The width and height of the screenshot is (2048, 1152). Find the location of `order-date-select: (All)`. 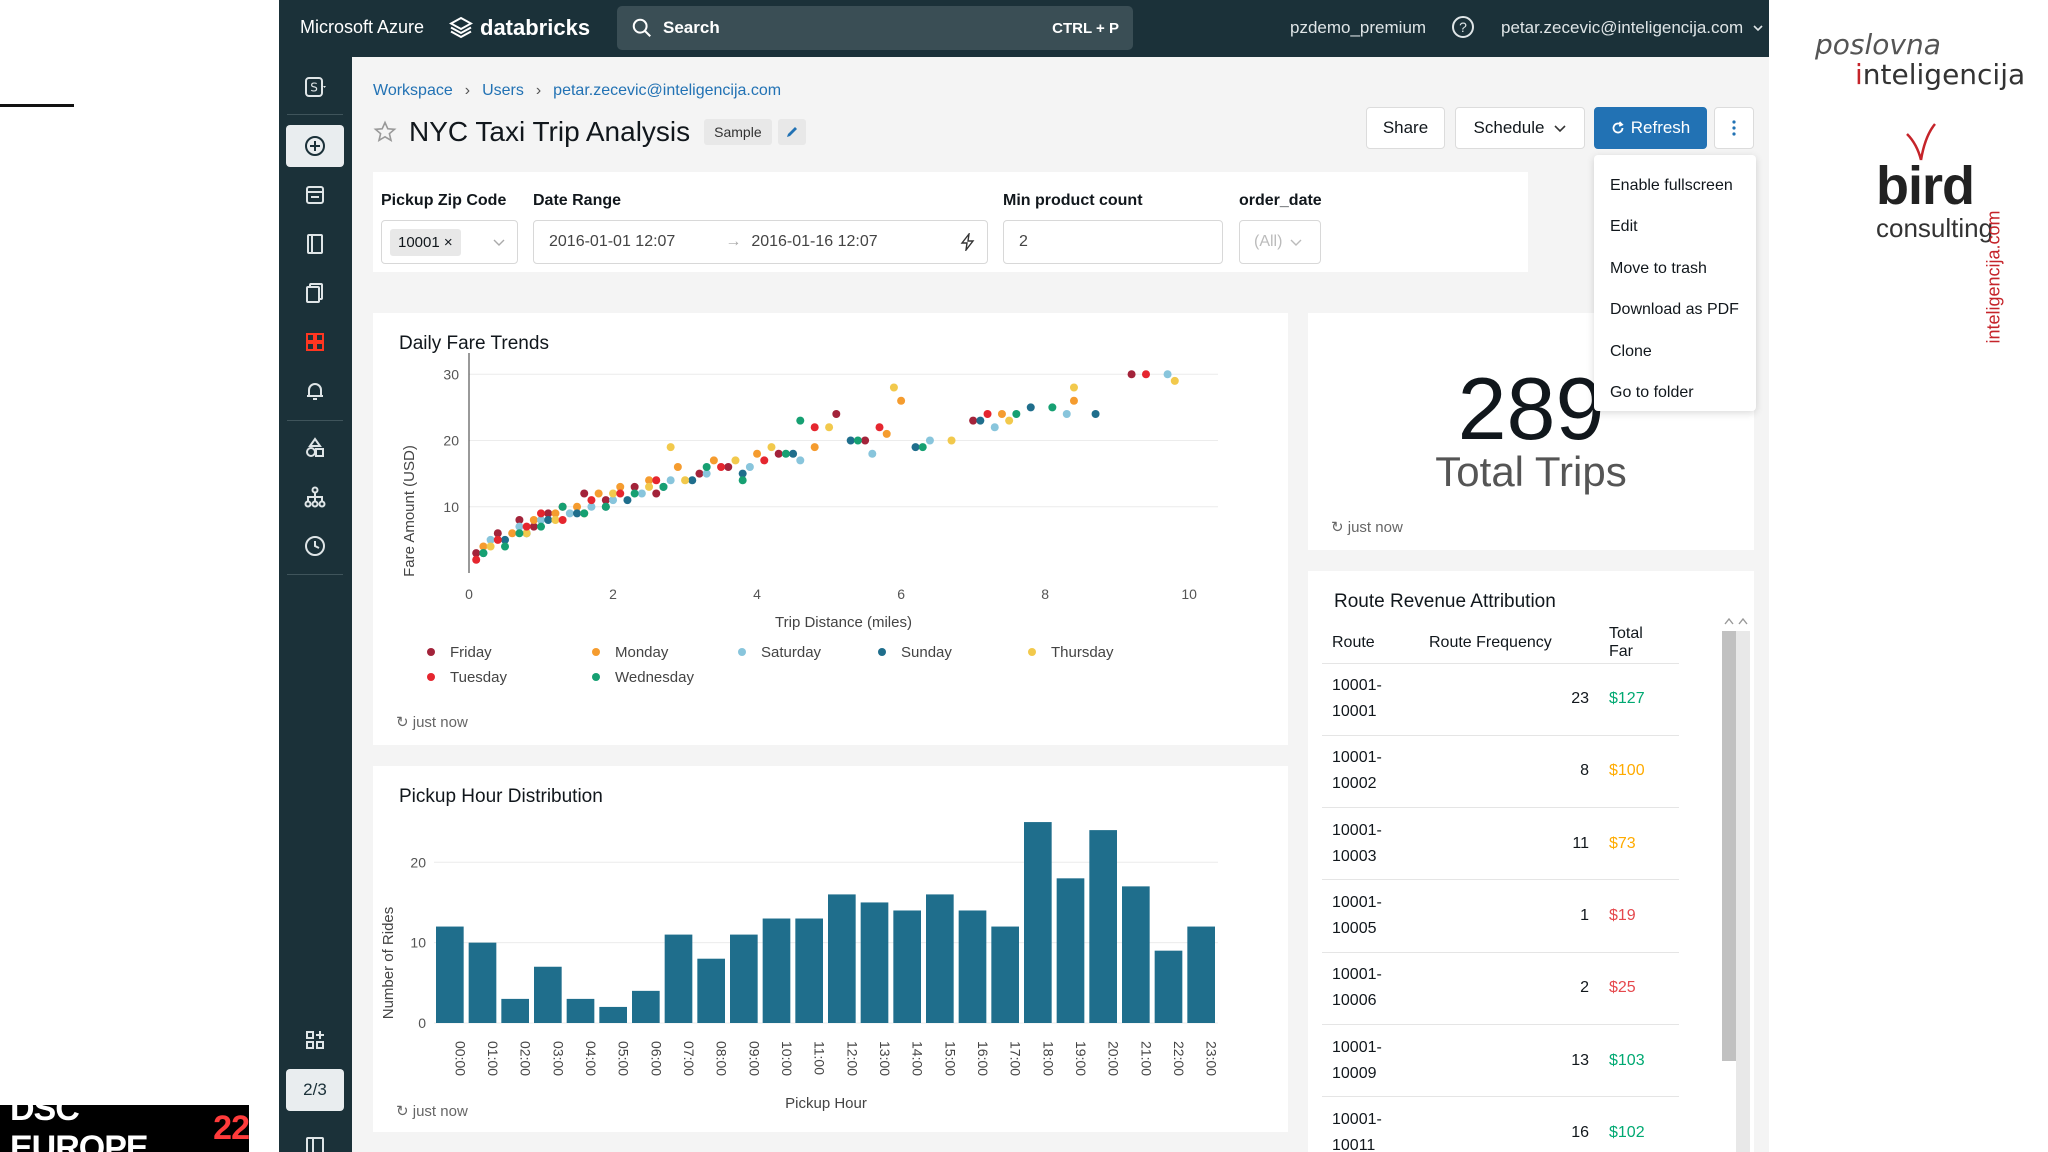

order-date-select: (All) is located at coordinates (1280, 242).